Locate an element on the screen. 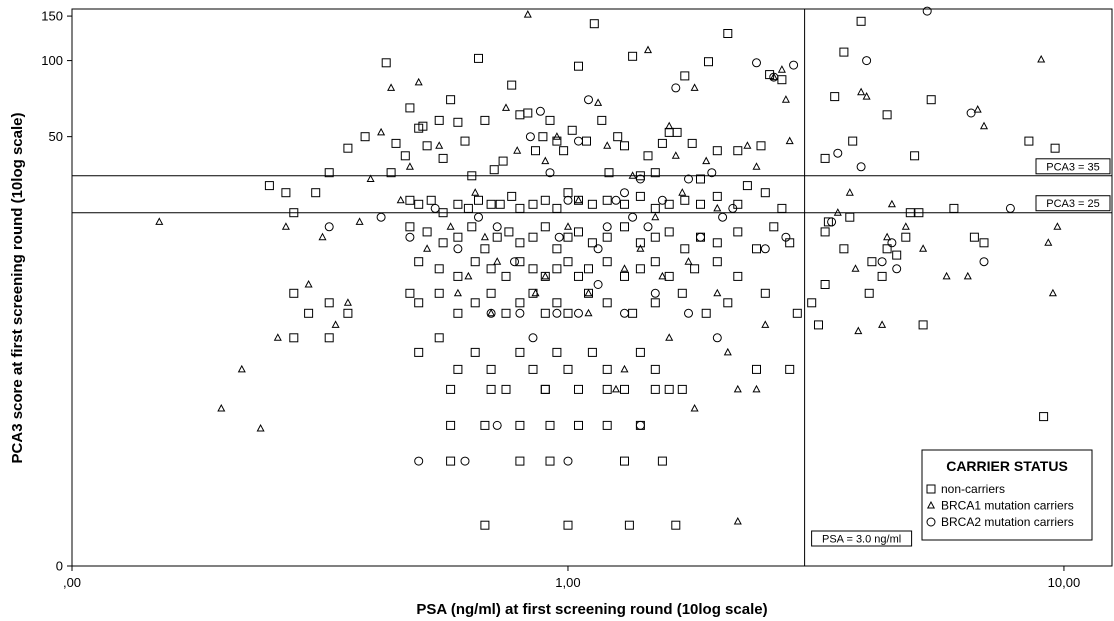 This screenshot has height=621, width=1114. y-tick-label: 100 is located at coordinates (52, 60).